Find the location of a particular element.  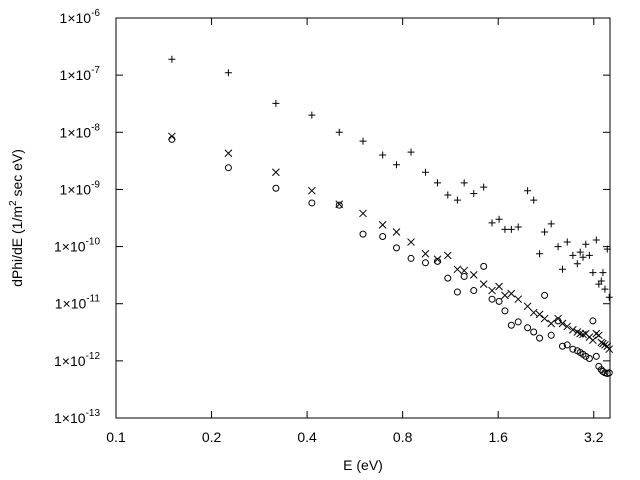

y-tick-label: 1×10⁻⁹ is located at coordinates (80, 188).